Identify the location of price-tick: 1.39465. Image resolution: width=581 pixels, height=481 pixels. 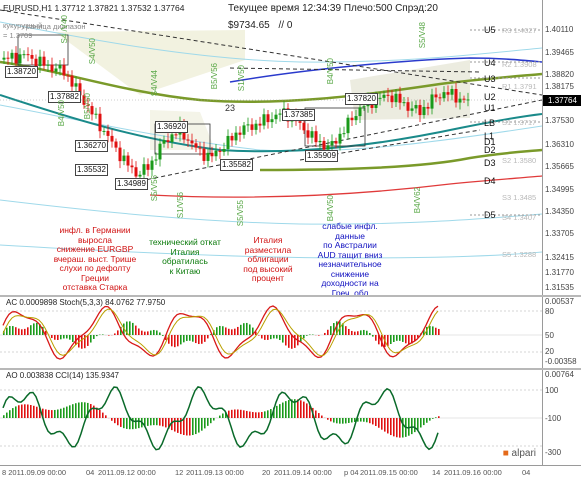
(559, 52).